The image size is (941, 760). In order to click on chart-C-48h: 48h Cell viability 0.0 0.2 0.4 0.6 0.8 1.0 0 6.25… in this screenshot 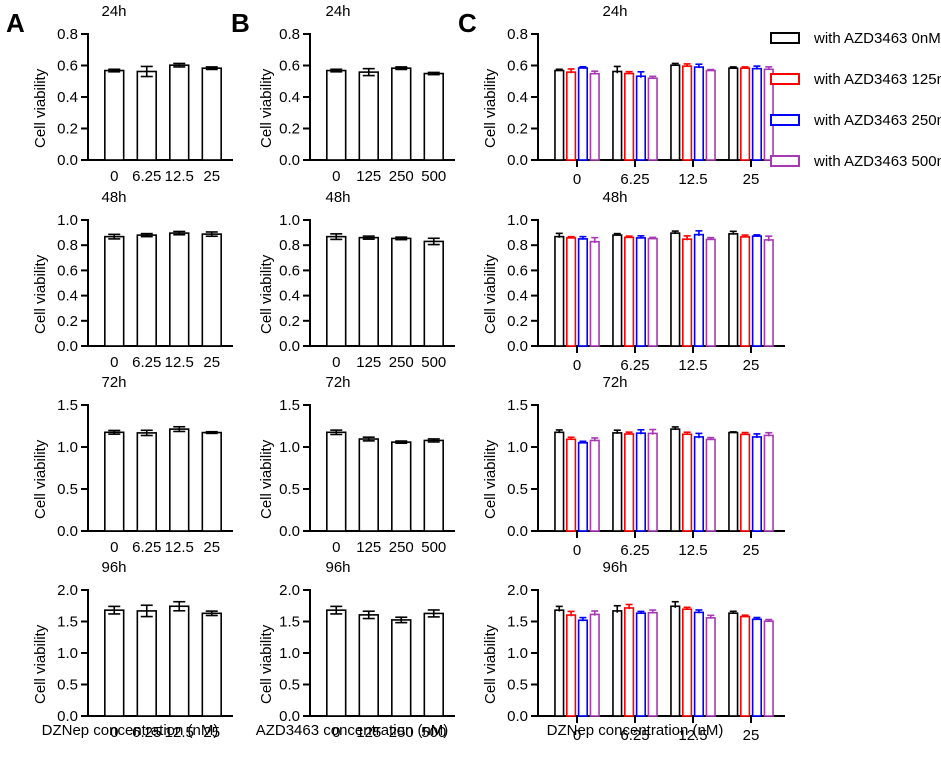, I will do `click(635, 290)`.